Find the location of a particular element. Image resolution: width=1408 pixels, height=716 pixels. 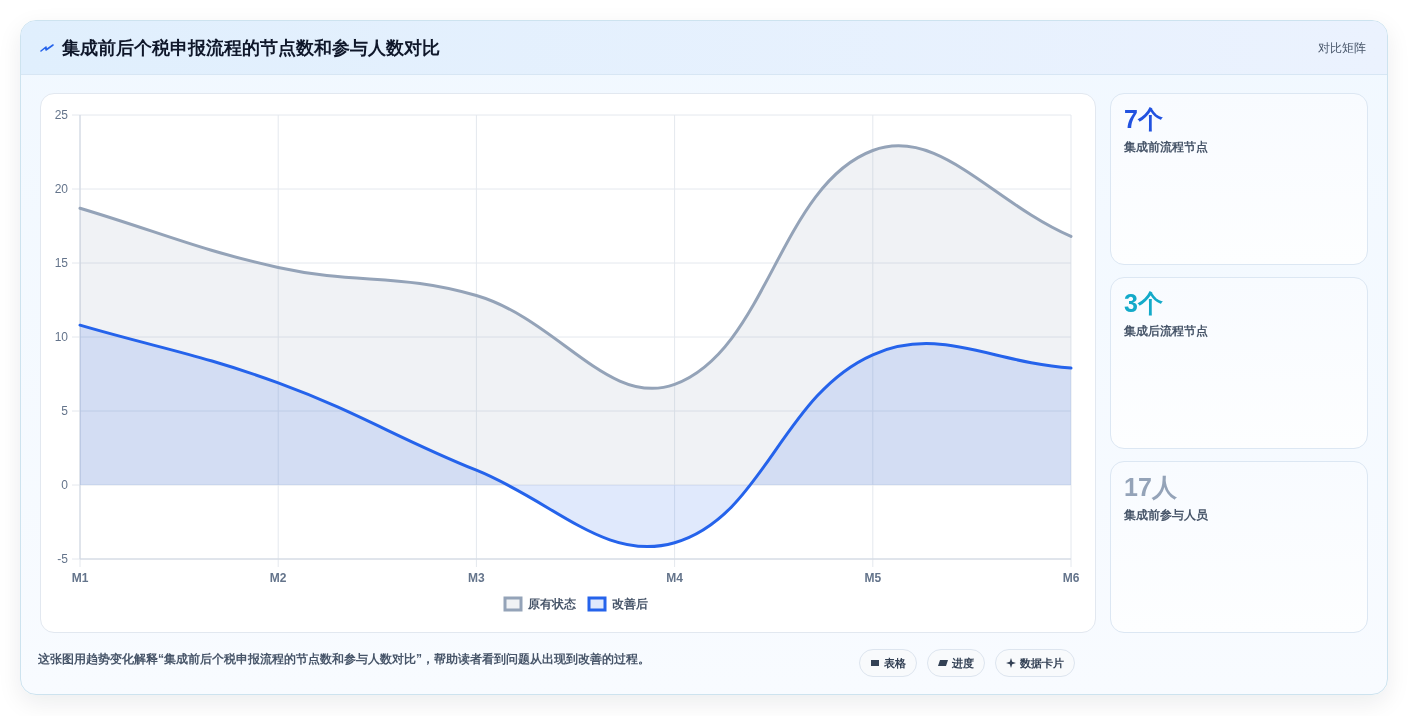

text: 7个 is located at coordinates (1143, 119).